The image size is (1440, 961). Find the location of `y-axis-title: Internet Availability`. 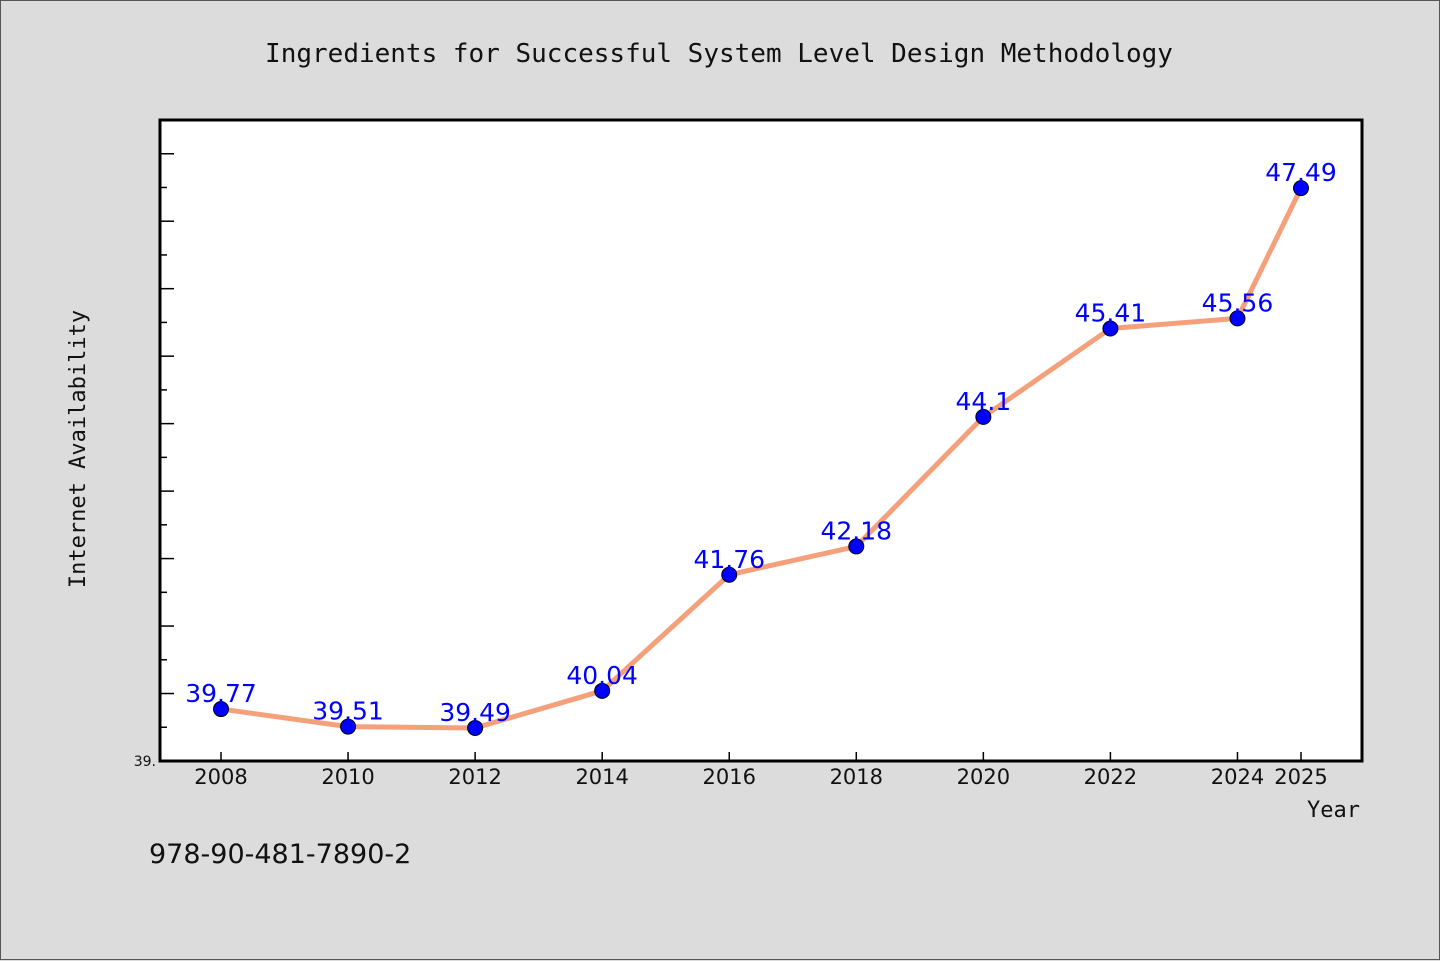

y-axis-title: Internet Availability is located at coordinates (78, 449).